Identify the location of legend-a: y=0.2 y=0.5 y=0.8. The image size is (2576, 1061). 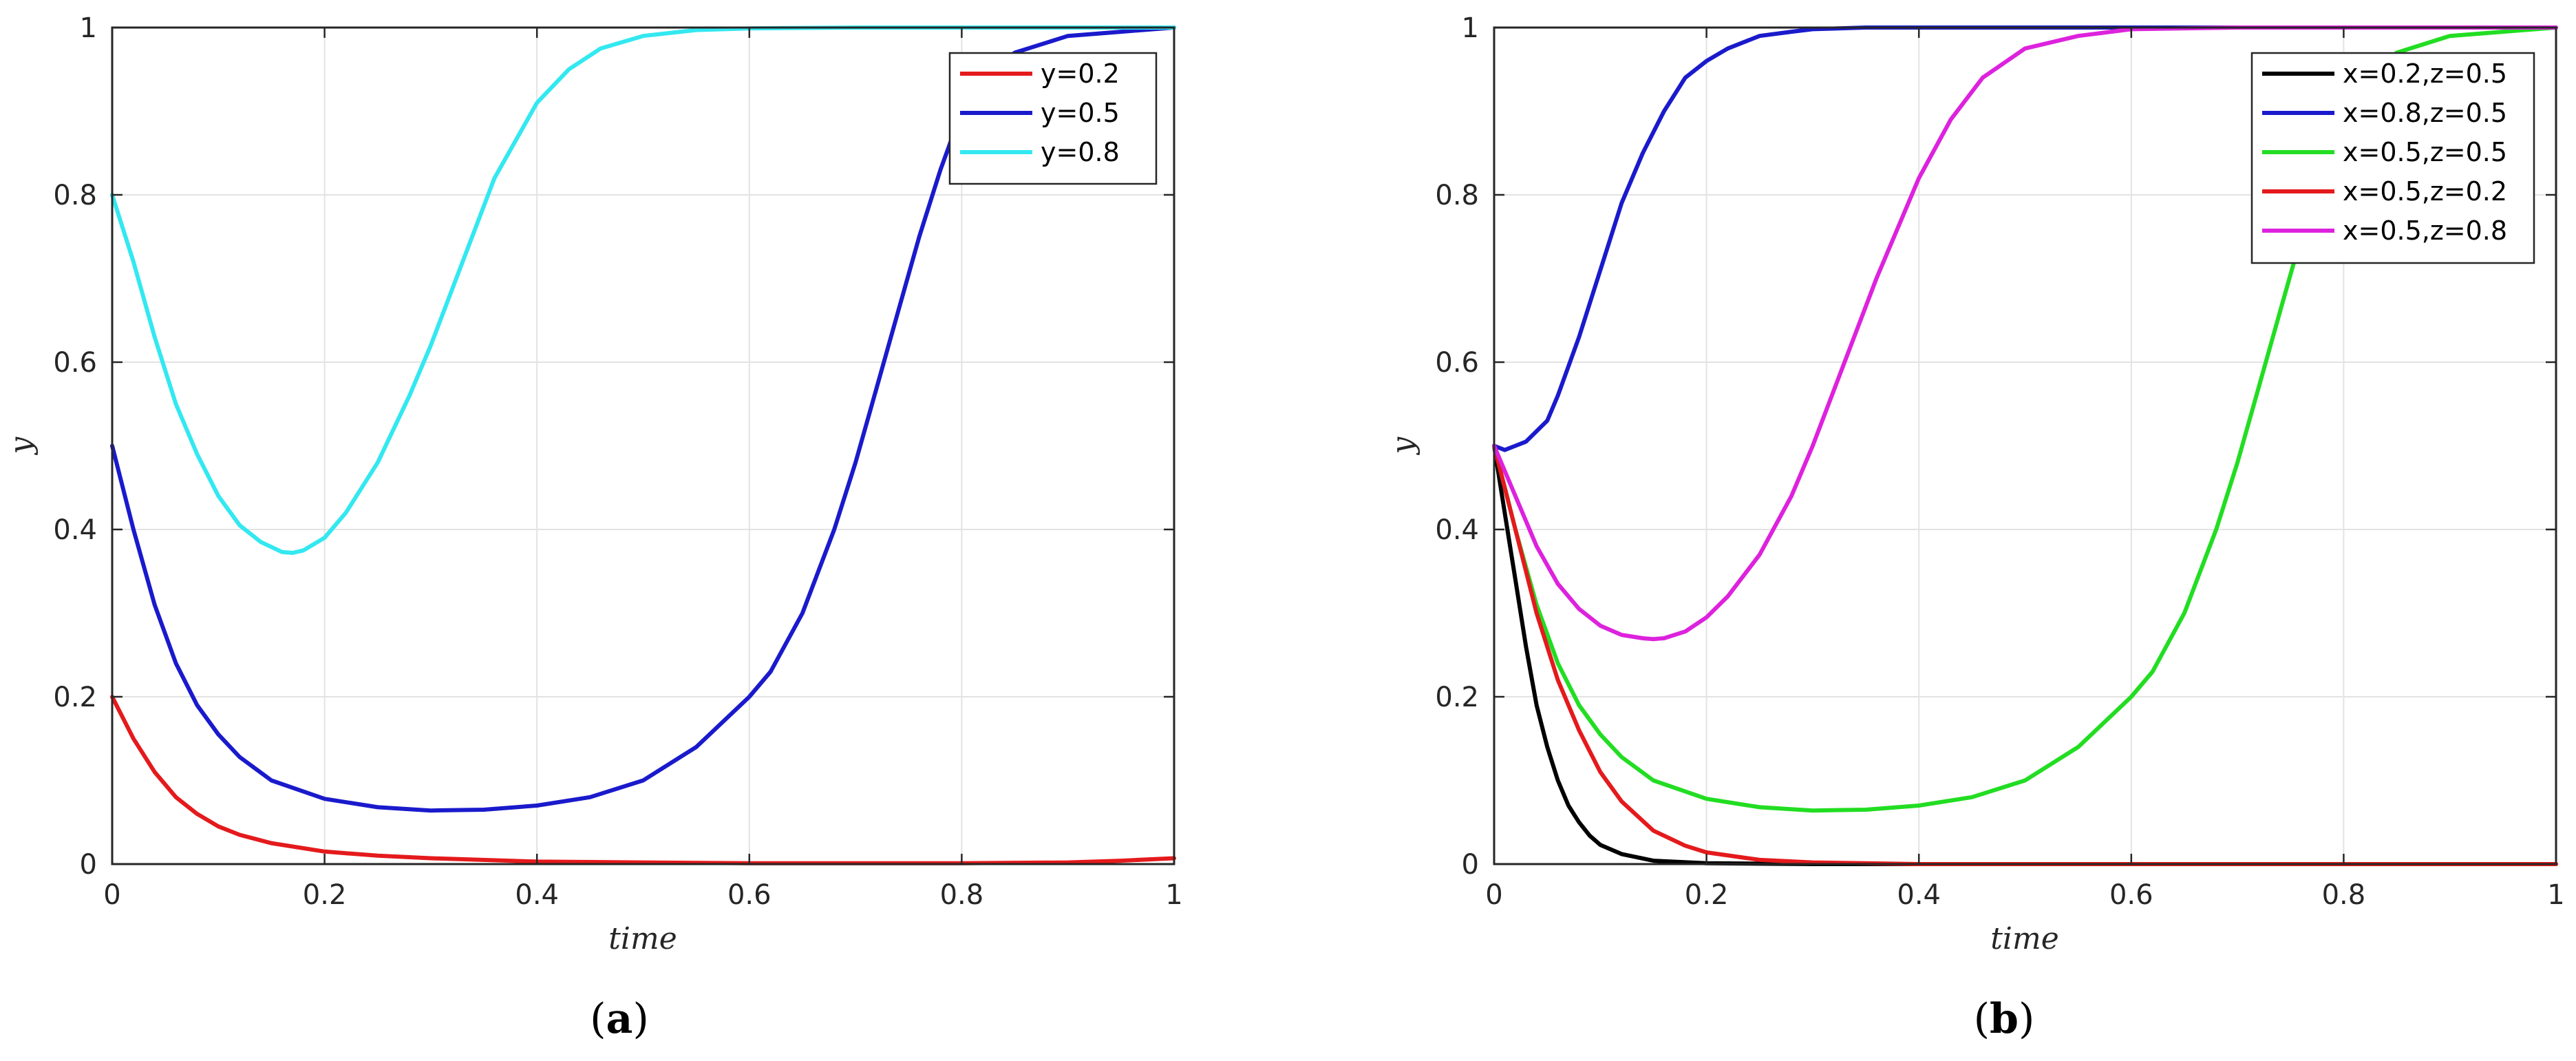
(1053, 118).